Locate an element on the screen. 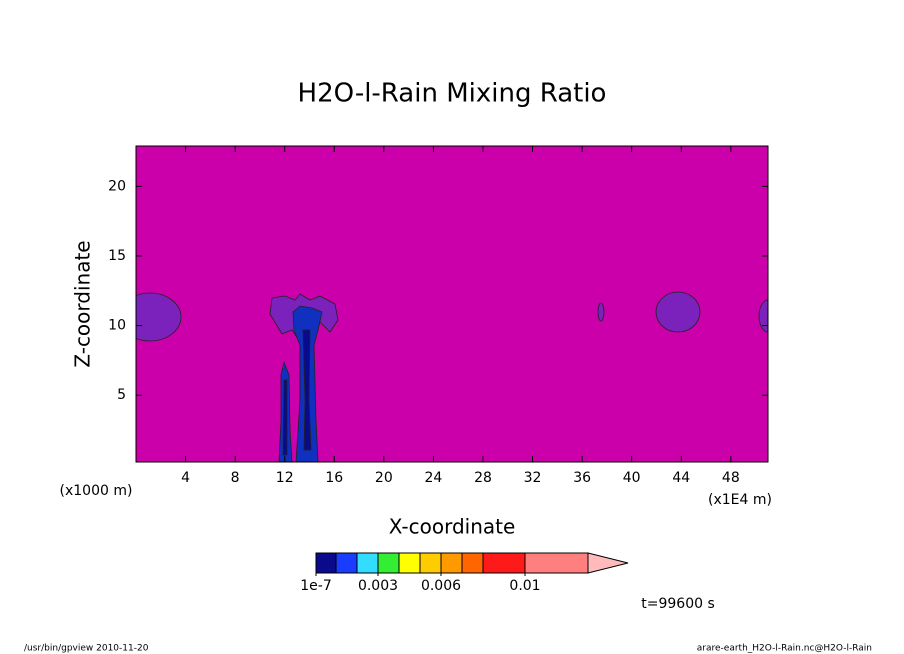 The width and height of the screenshot is (904, 654). x-tick-label: 28 is located at coordinates (483, 478).